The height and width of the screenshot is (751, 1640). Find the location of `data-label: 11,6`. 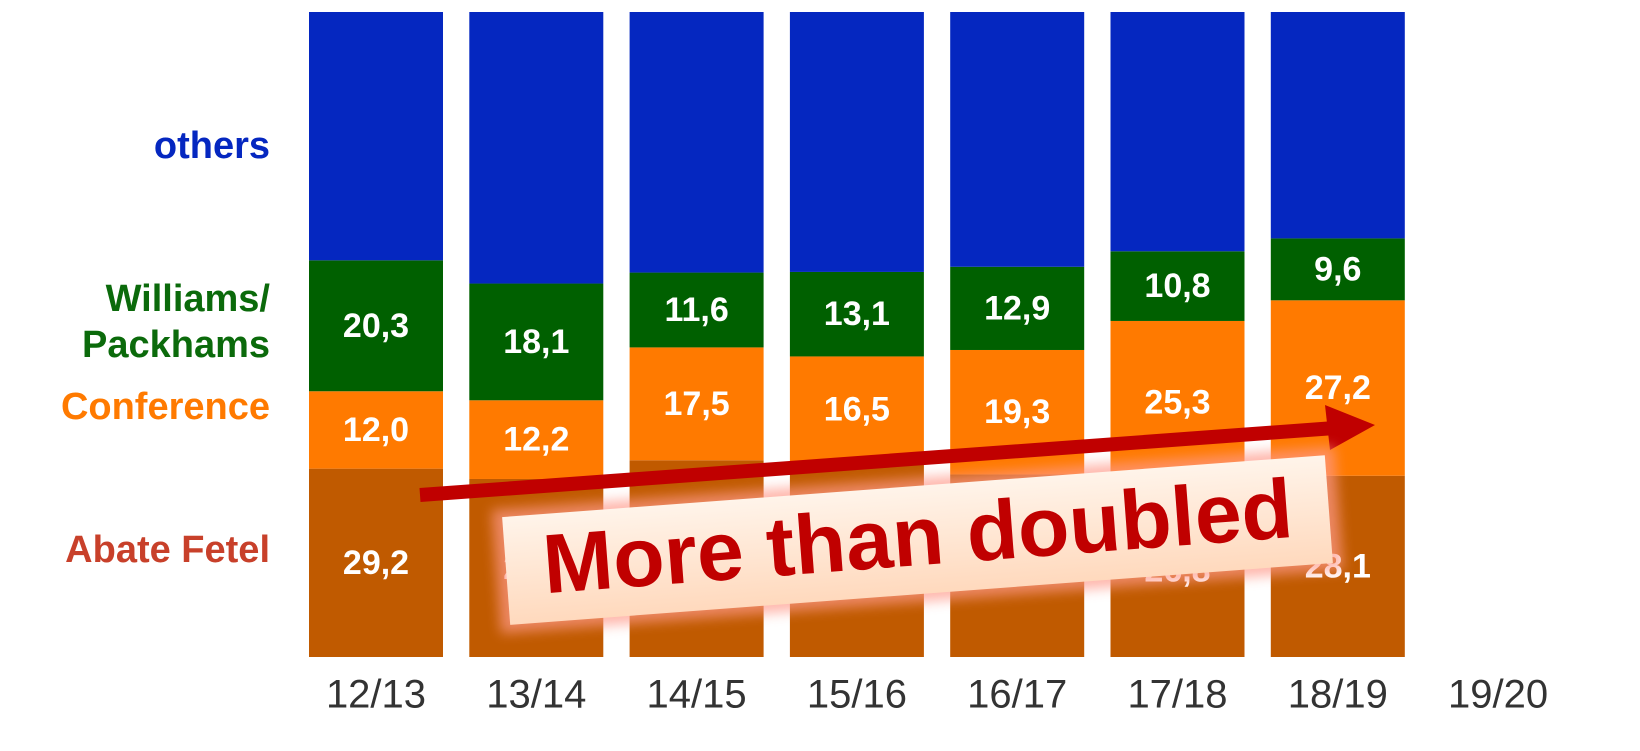

data-label: 11,6 is located at coordinates (696, 310).